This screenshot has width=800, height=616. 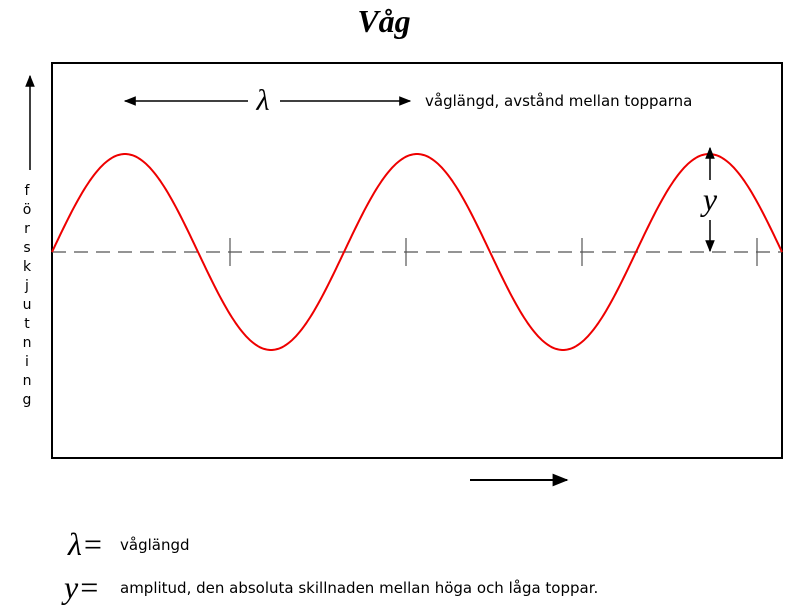 I want to click on legend-symbol: λ=, so click(x=85, y=544).